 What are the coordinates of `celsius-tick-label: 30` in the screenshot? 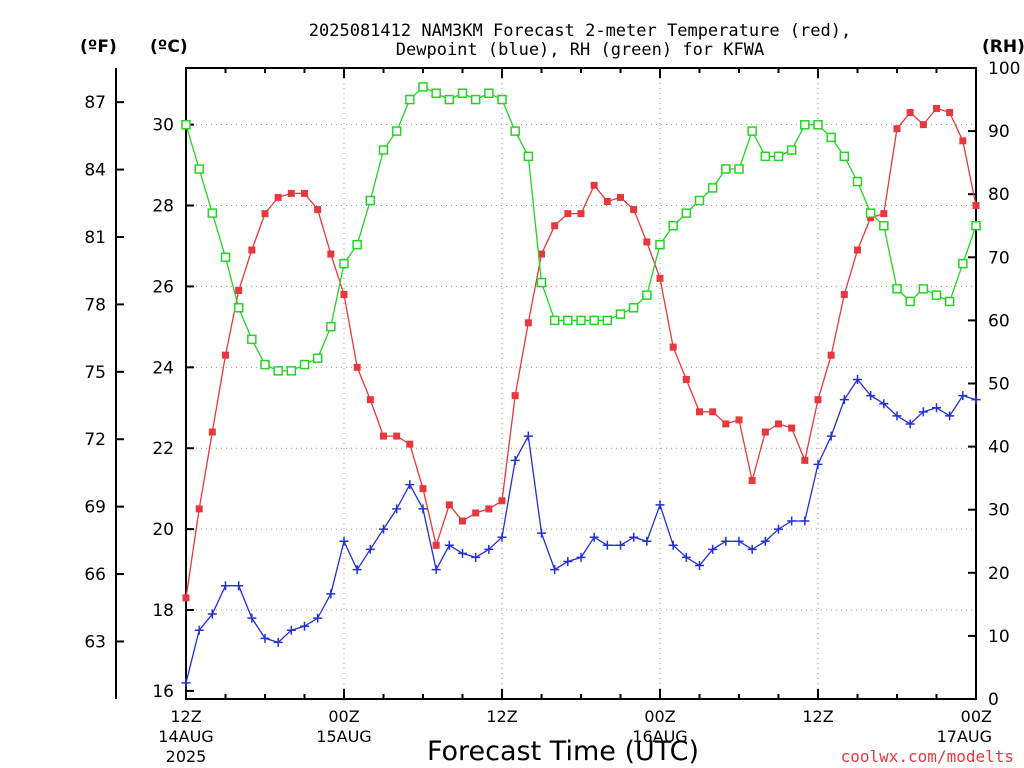 It's located at (163, 126).